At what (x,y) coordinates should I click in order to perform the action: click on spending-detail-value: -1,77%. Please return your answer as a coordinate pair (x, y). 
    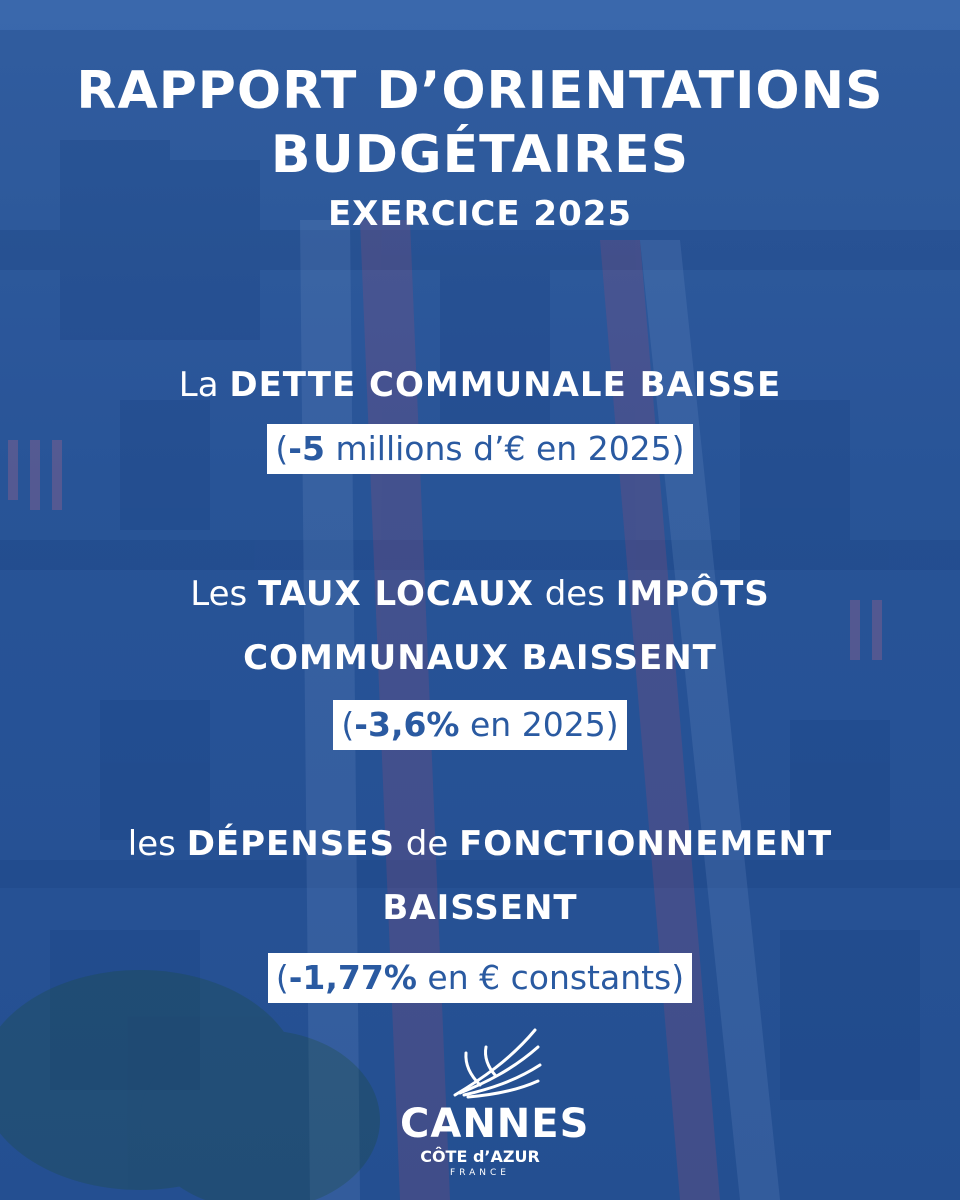
    Looking at the image, I should click on (352, 977).